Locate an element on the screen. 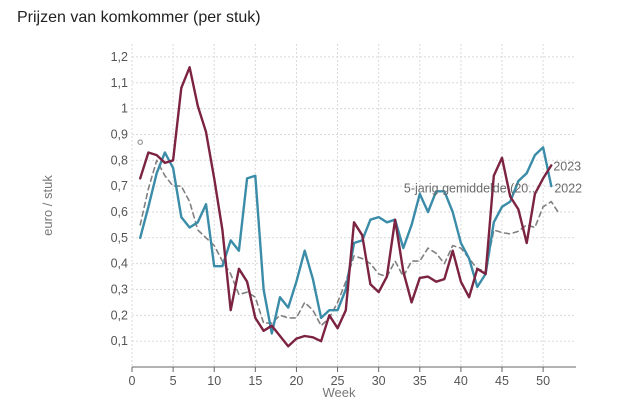 This screenshot has height=417, width=626. chart-title: Prijzen van komkommer (per stuk) is located at coordinates (139, 17).